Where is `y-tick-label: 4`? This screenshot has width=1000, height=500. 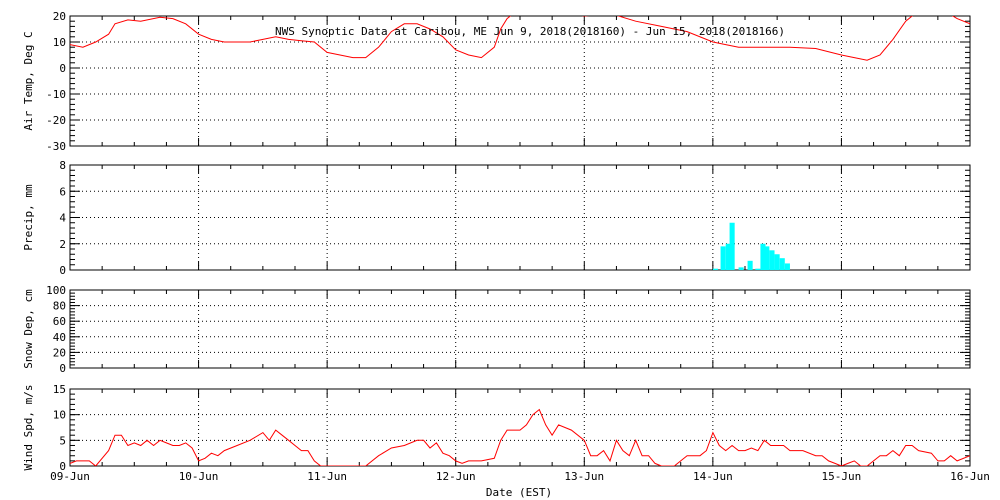
y-tick-label: 4 is located at coordinates (62, 218).